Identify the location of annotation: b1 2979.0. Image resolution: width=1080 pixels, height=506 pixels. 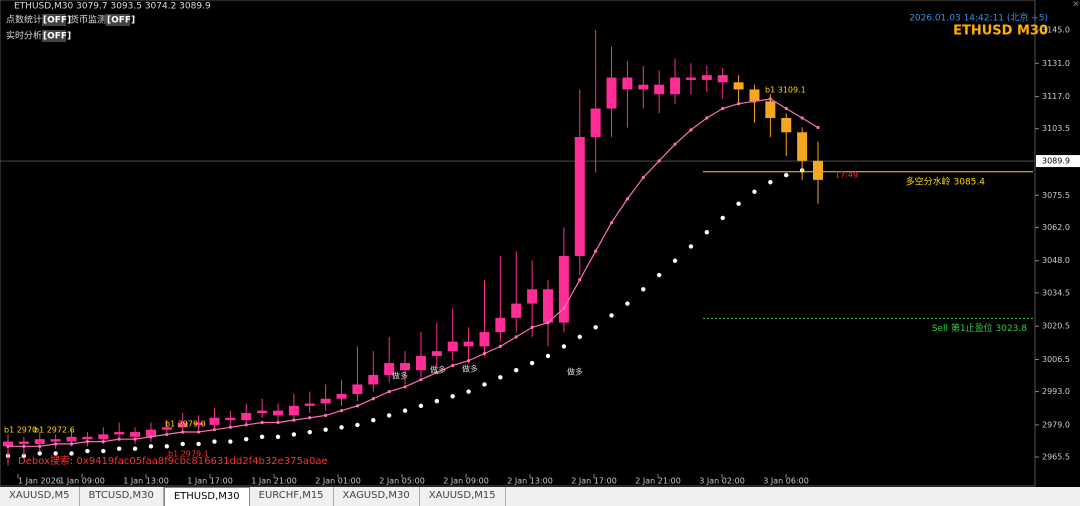
(185, 424).